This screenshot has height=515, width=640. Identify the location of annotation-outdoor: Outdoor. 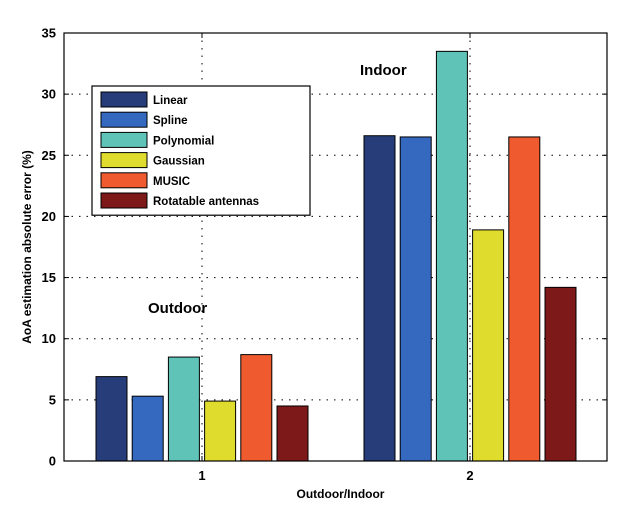
(177, 308).